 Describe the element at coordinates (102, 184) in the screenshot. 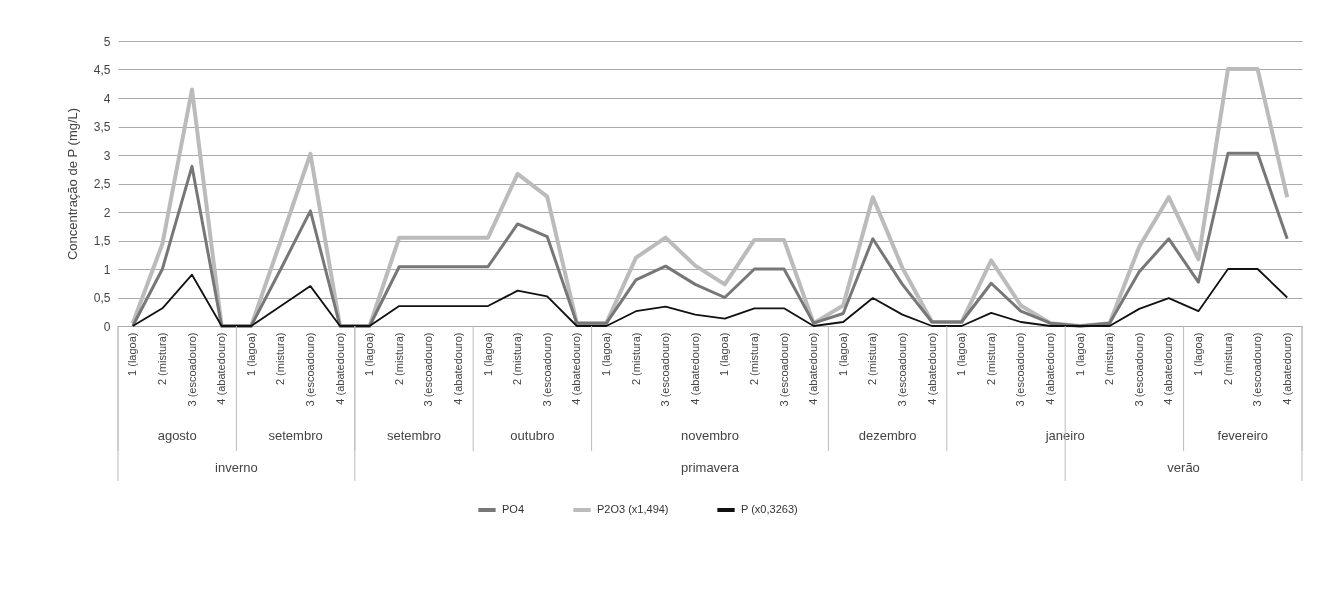

I see `y-tick-label: 2,5` at that location.